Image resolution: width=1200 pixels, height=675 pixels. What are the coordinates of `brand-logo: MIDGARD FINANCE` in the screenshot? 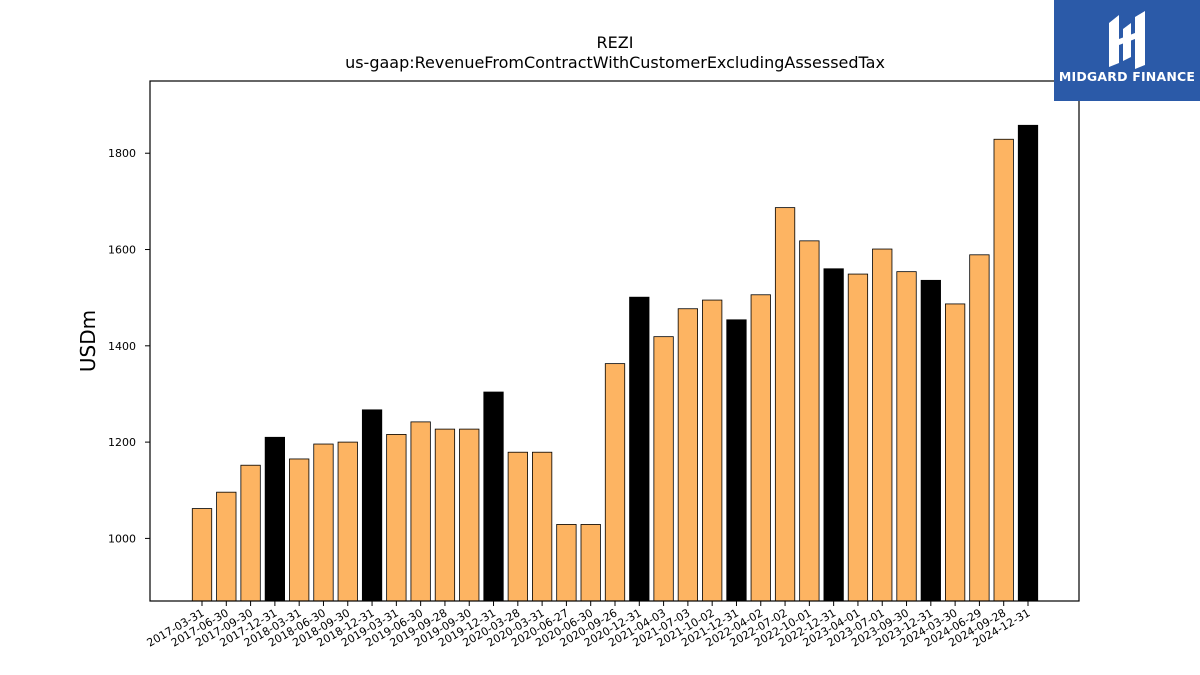 It's located at (1127, 50).